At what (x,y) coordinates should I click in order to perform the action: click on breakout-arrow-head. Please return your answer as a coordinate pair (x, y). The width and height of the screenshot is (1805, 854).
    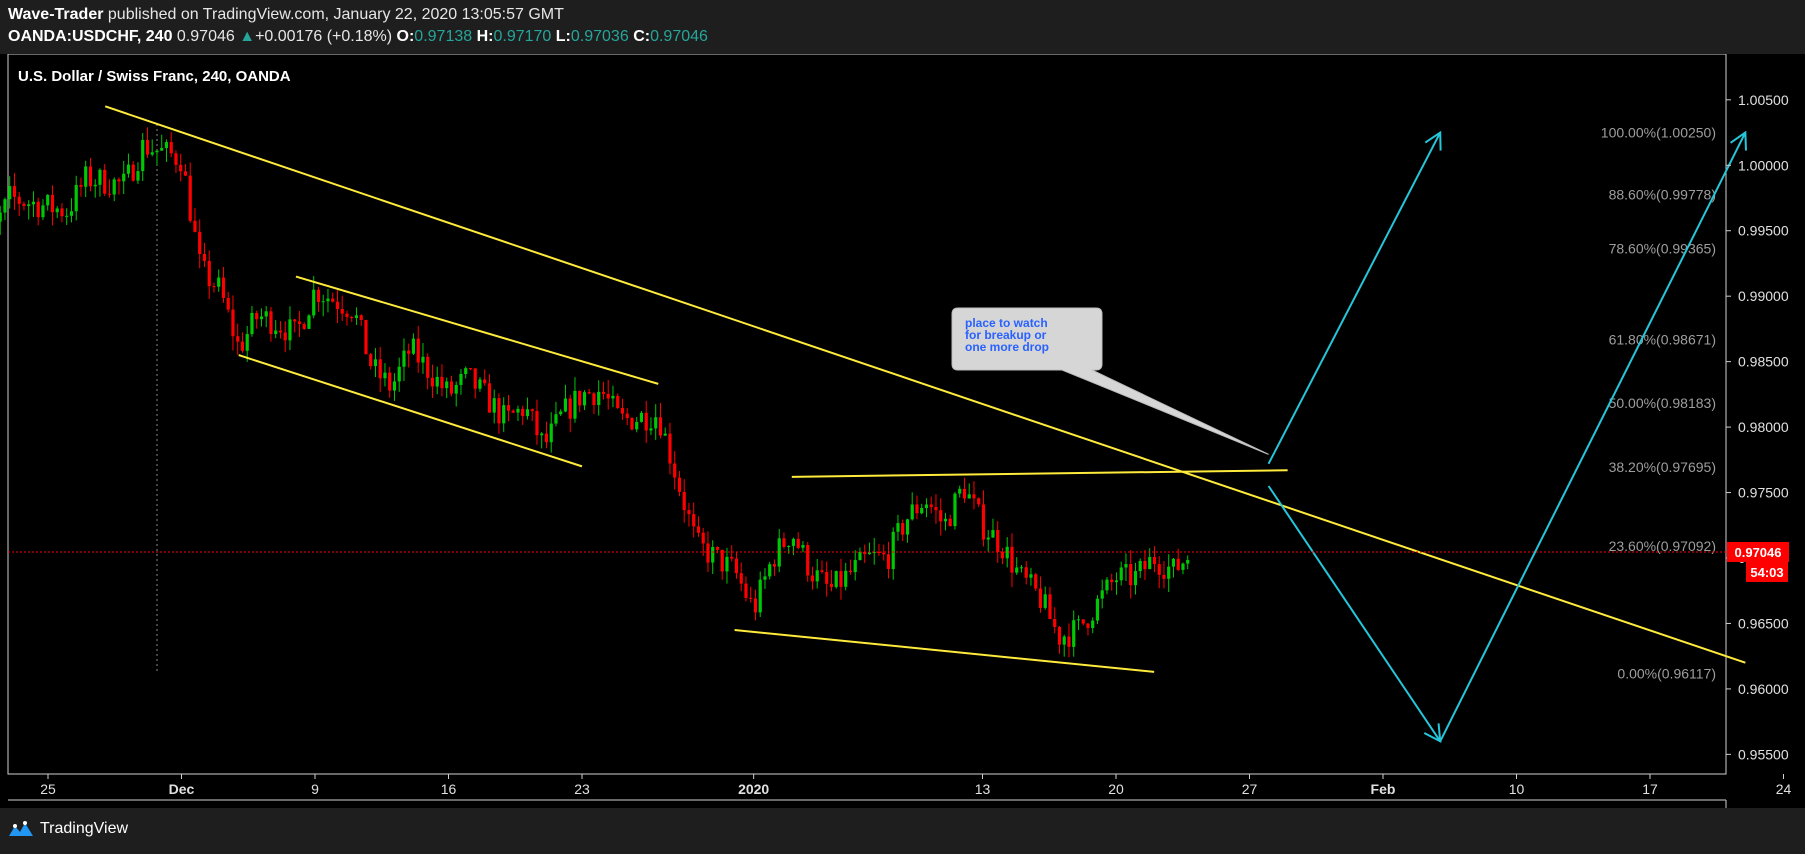
    Looking at the image, I should click on (1433, 140).